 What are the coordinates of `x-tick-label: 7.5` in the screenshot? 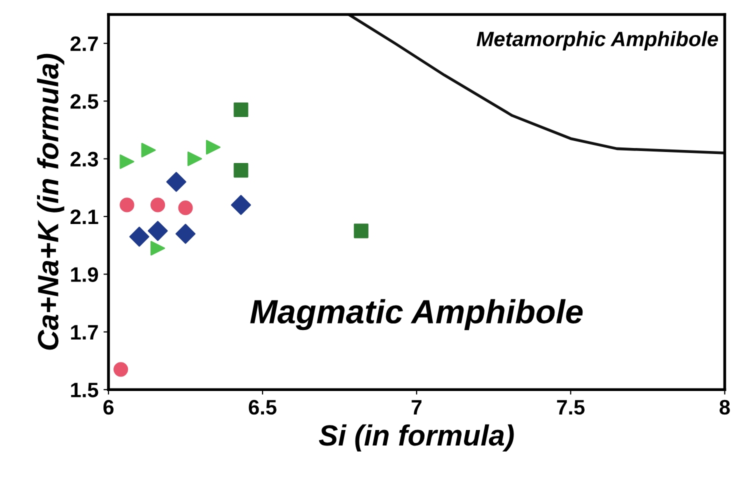 It's located at (571, 407).